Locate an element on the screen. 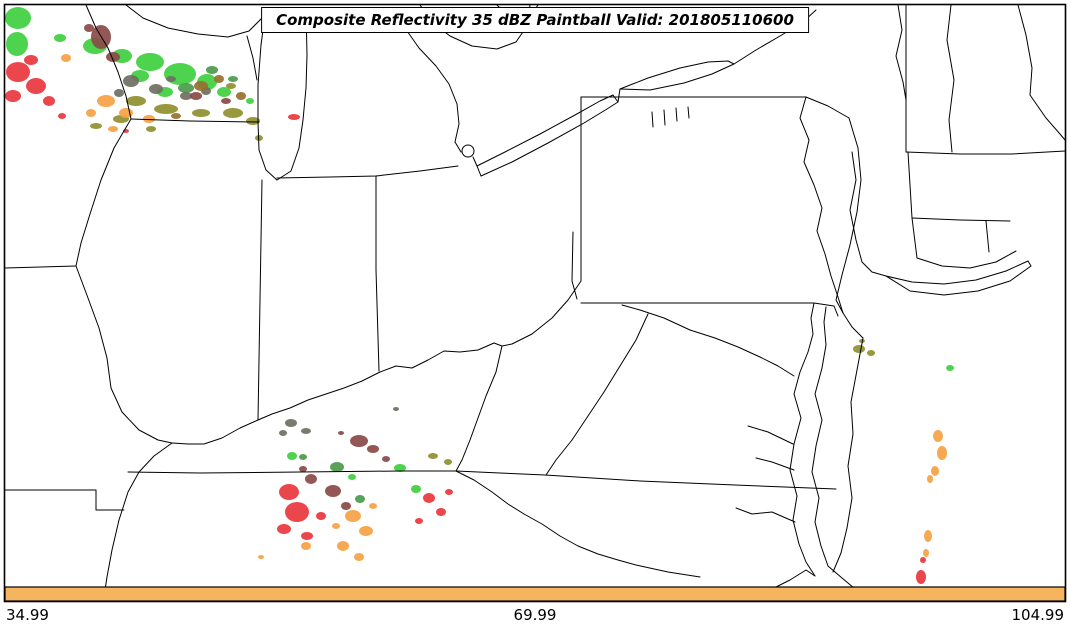 This screenshot has width=1070, height=633. border-delaware-river is located at coordinates (821, 205).